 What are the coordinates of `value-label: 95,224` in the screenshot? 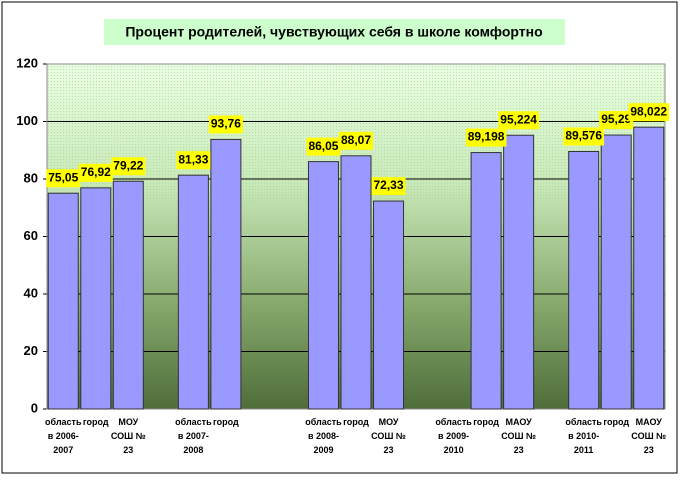 It's located at (518, 120).